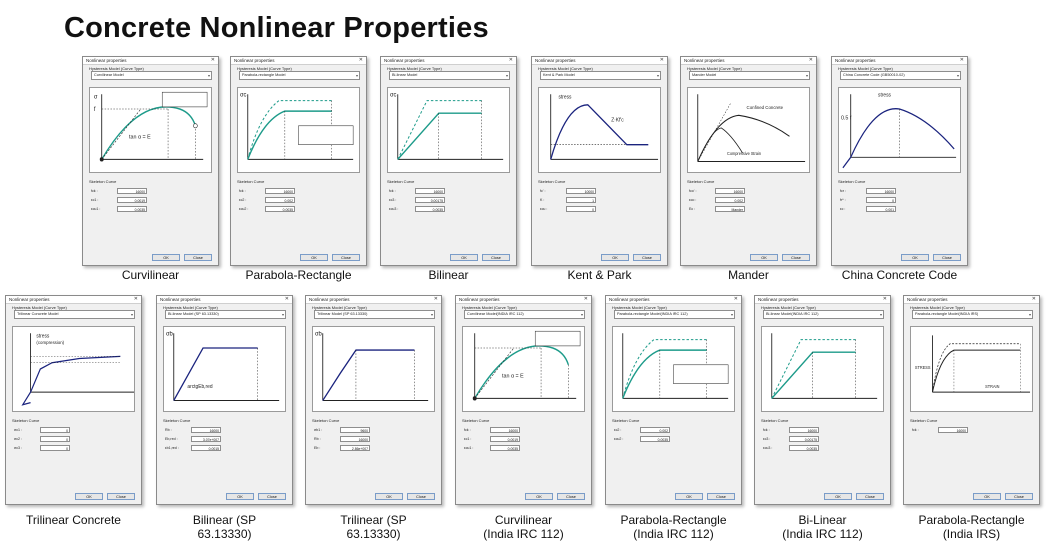 Image resolution: width=1056 pixels, height=548 pixels. I want to click on field-label: εc2 :, so click(243, 200).